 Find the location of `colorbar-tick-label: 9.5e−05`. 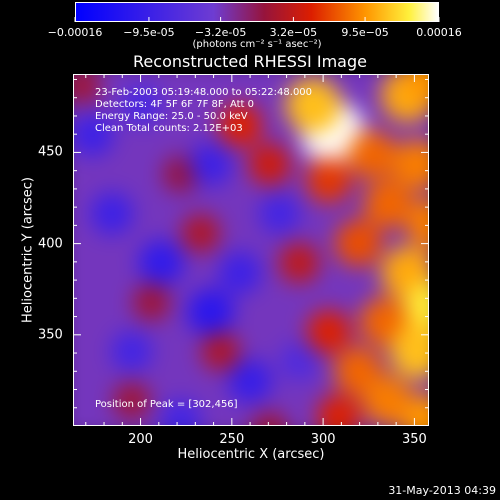

colorbar-tick-label: 9.5e−05 is located at coordinates (365, 32).